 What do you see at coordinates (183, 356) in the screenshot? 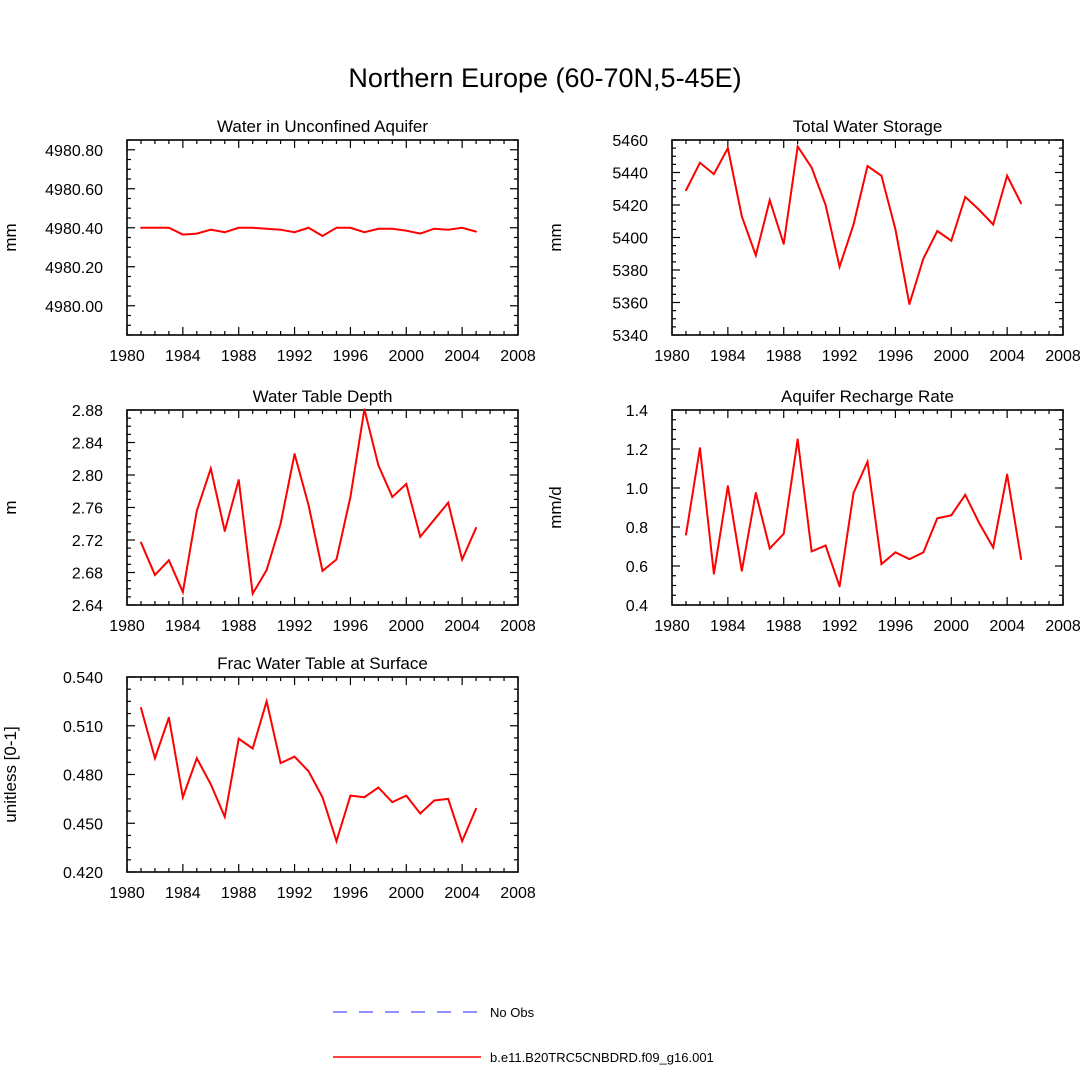
I see `x-tick-label: 1984` at bounding box center [183, 356].